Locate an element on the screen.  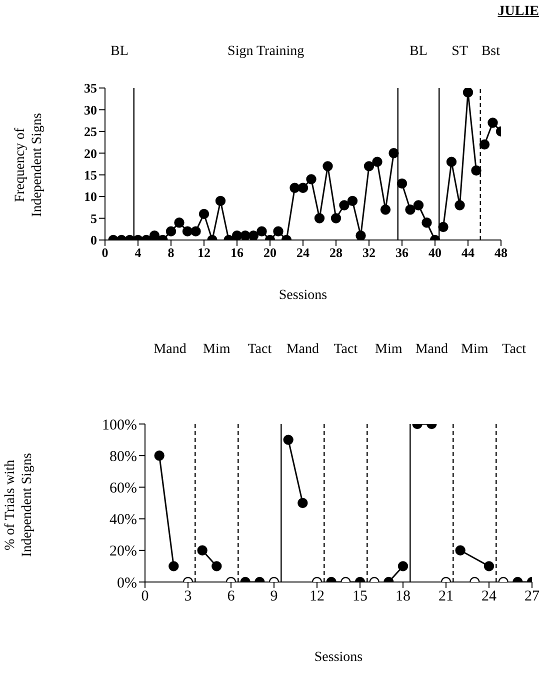
x-tick-label: 6 is located at coordinates (231, 596).